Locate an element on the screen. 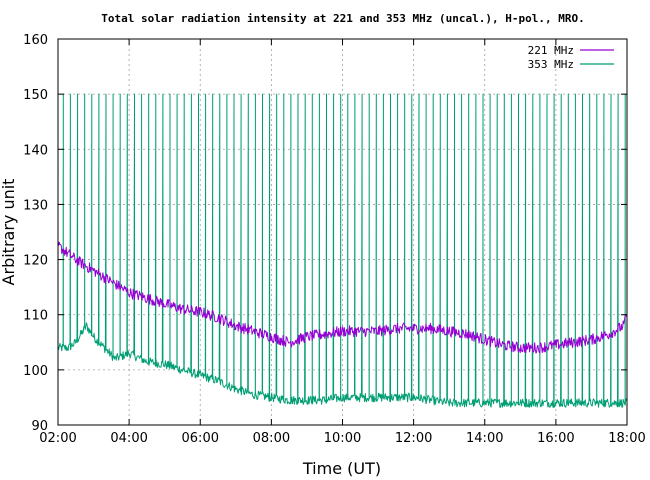  x-tick-label: 06:00 is located at coordinates (200, 438).